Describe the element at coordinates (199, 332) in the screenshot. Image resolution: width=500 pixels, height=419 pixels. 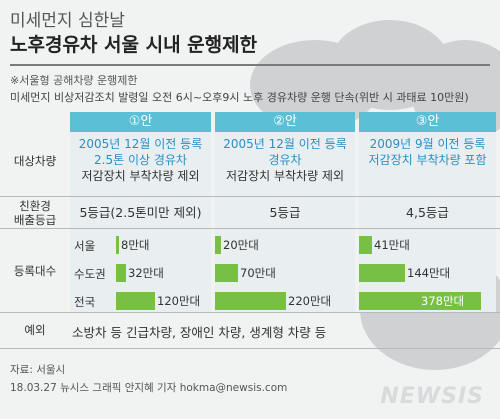
I see `exception-text: 소방차 등 긴급차량, 장애인 차량, 생계형 차량 등` at that location.